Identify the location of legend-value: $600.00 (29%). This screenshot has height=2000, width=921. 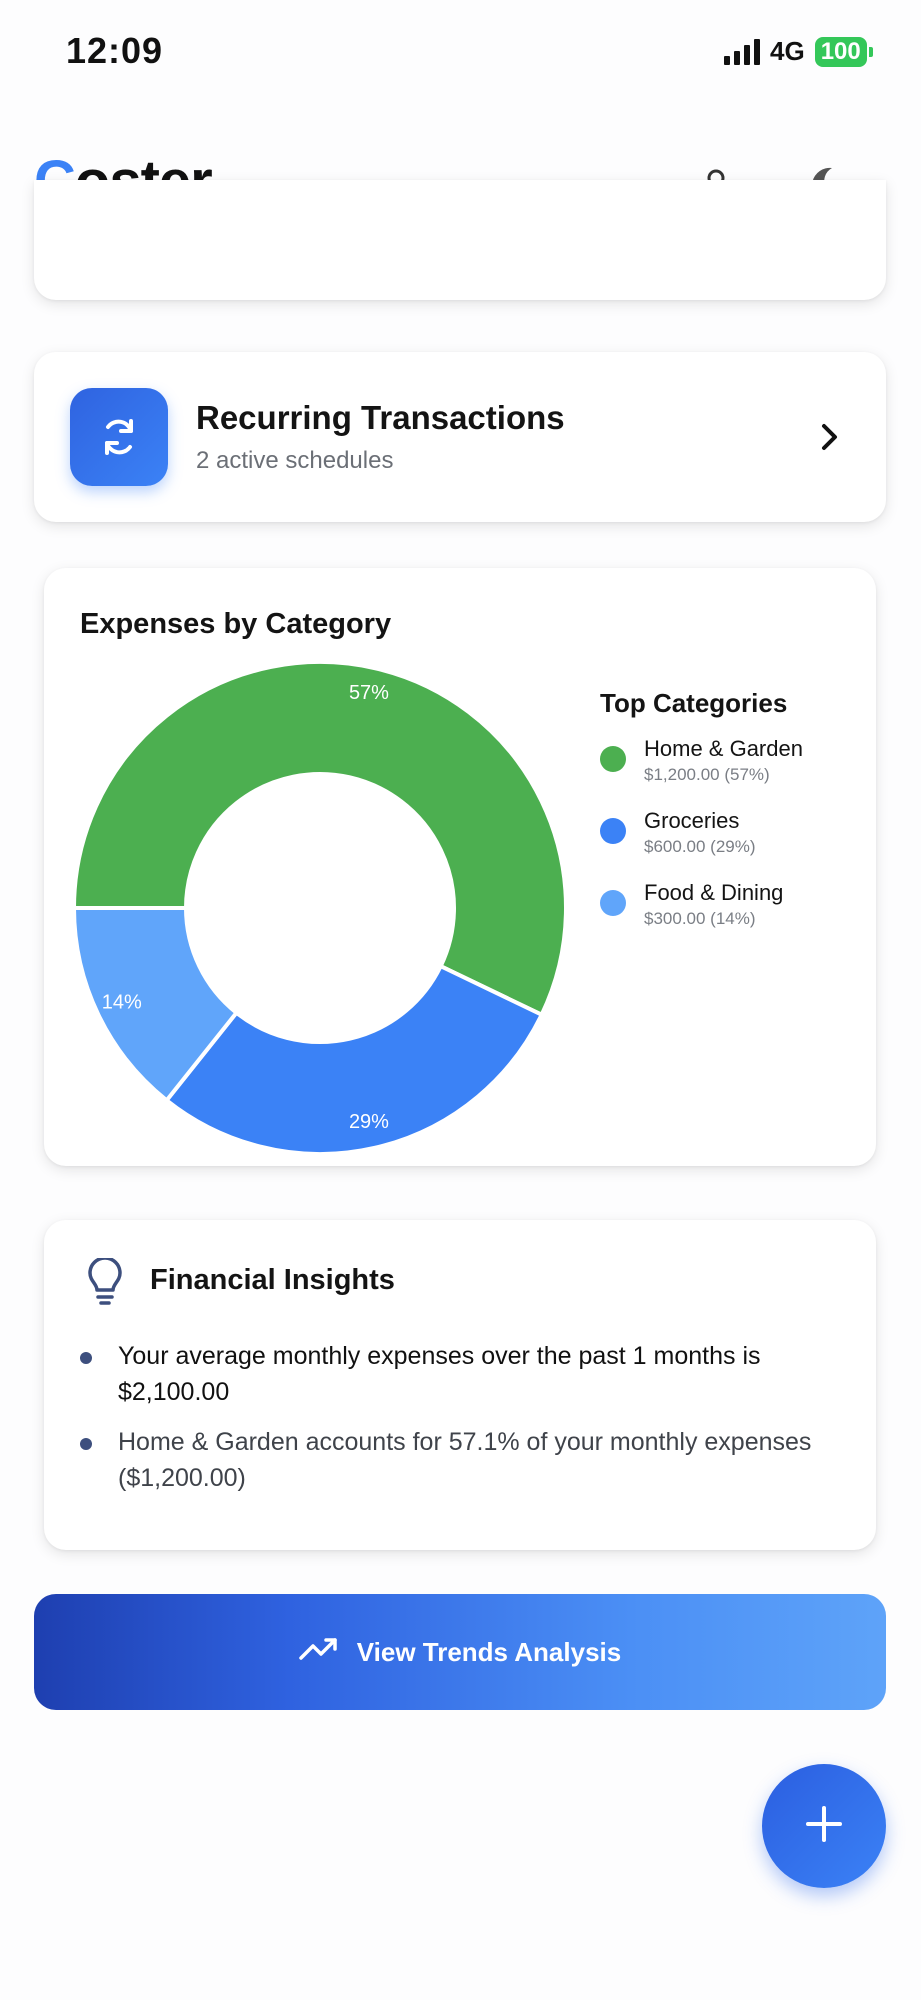
(700, 846).